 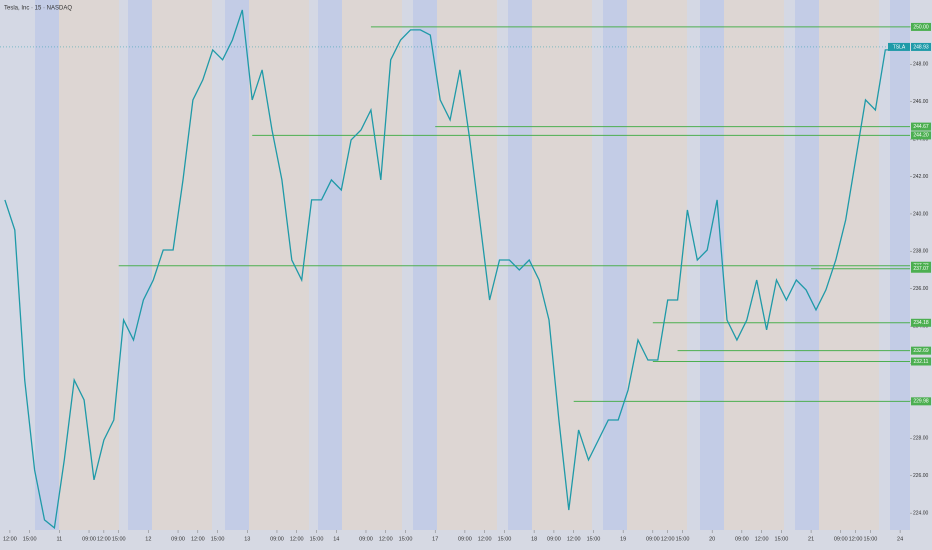 What do you see at coordinates (59, 539) in the screenshot?
I see `x-tick-label: 11` at bounding box center [59, 539].